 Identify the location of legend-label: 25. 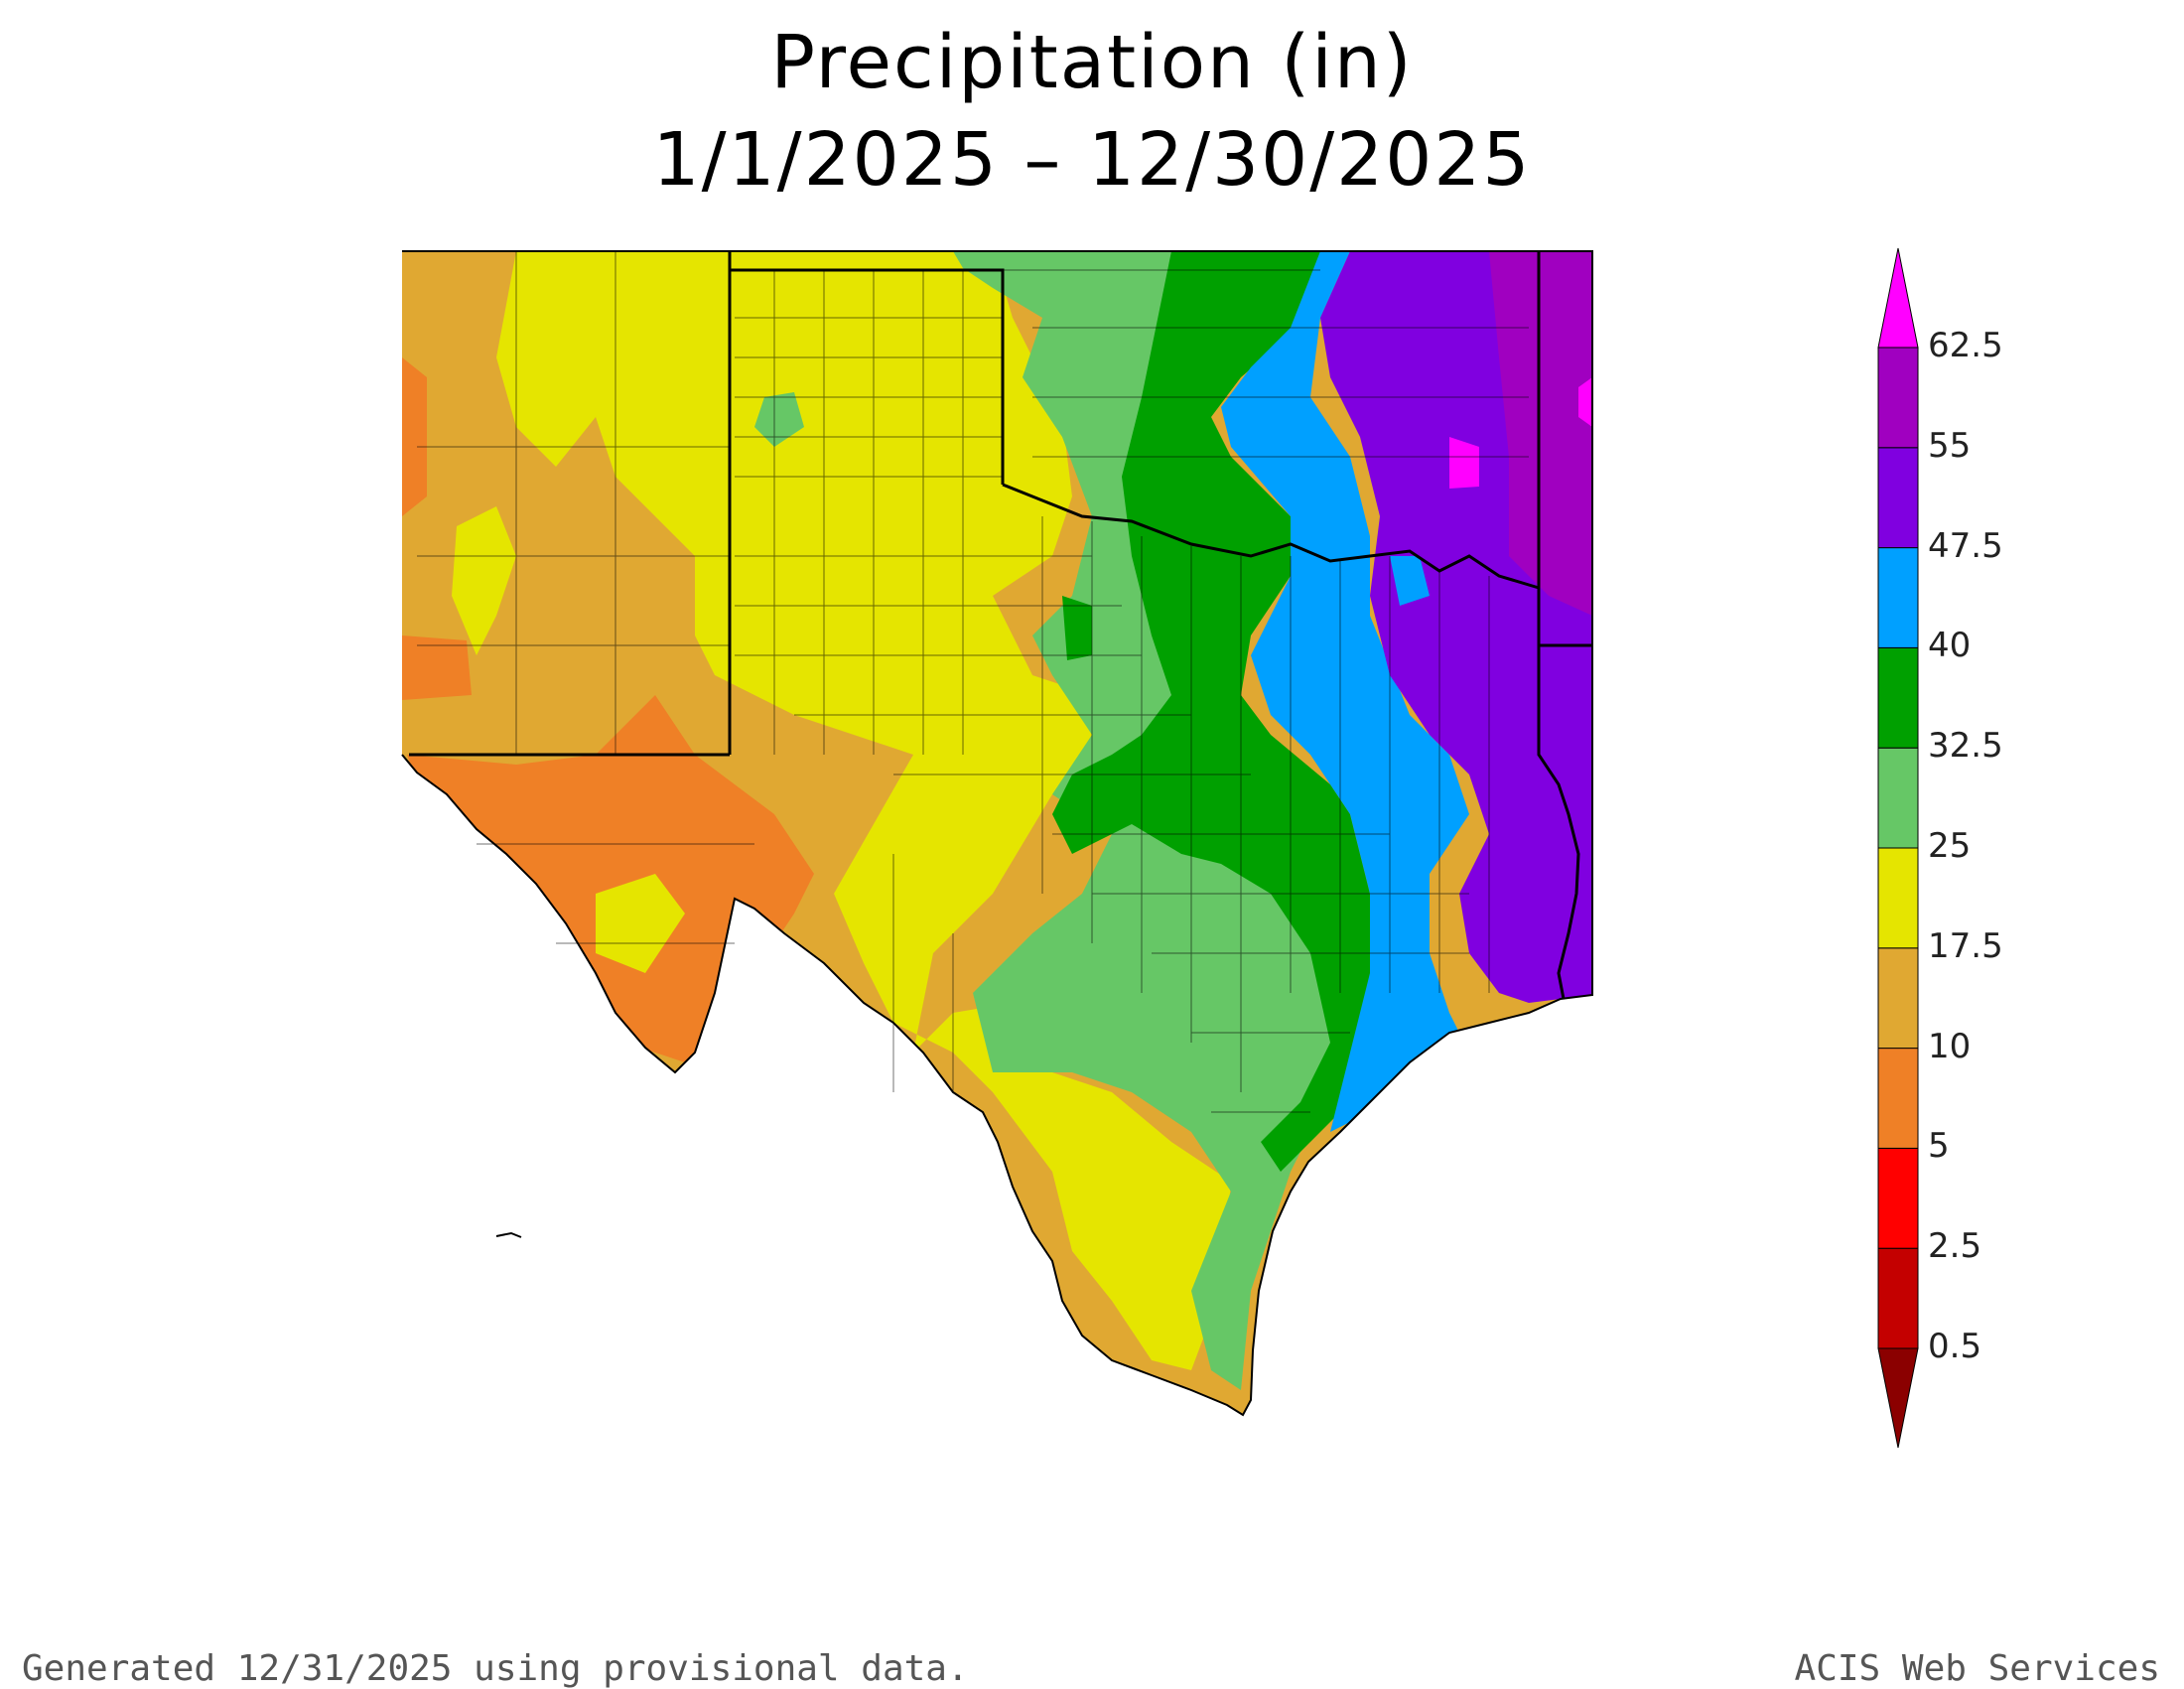
(1950, 846).